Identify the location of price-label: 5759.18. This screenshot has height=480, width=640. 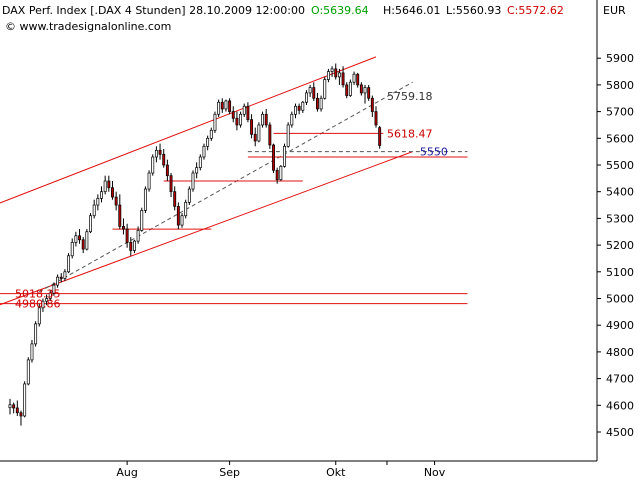
(410, 96).